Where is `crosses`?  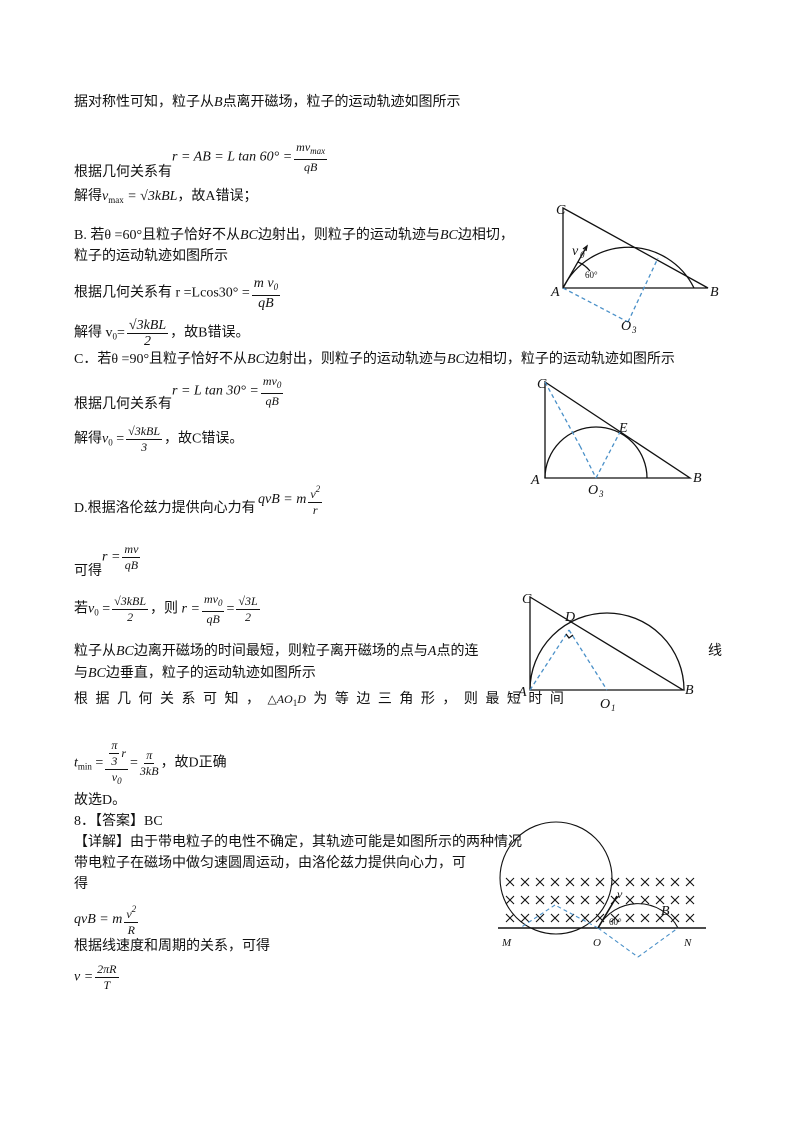 crosses is located at coordinates (600, 900).